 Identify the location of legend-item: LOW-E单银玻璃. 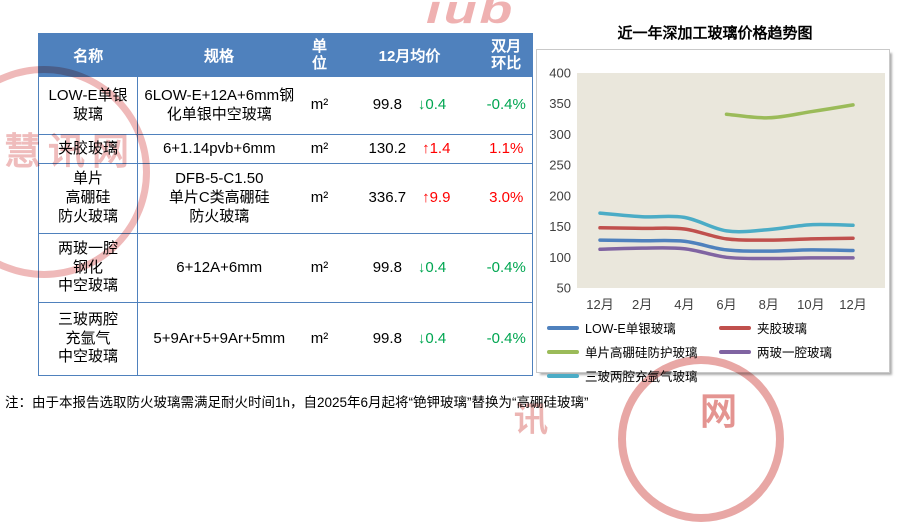
(633, 327).